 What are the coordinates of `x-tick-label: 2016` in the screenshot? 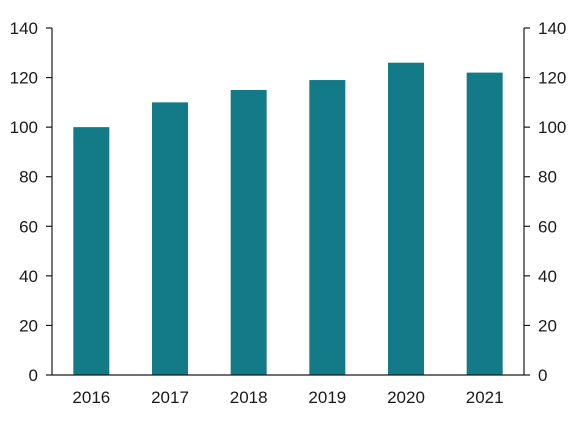 It's located at (91, 397).